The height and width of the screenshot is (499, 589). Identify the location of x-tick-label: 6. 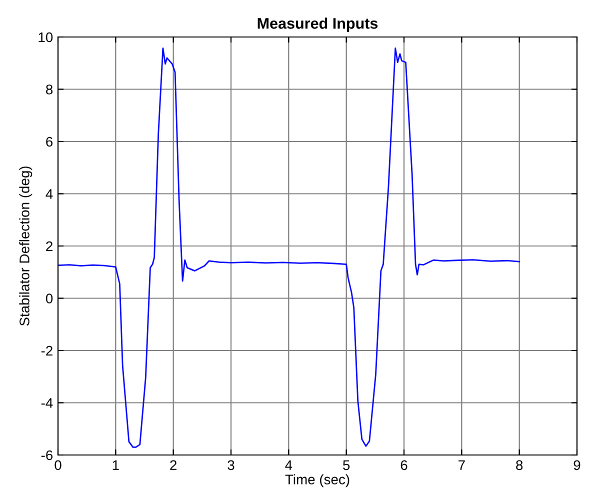
(404, 465).